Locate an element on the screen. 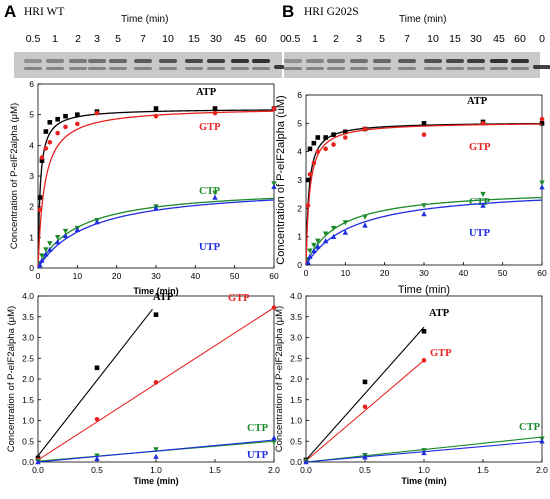 The image size is (550, 499). gel-lane-label: 60 is located at coordinates (261, 39).